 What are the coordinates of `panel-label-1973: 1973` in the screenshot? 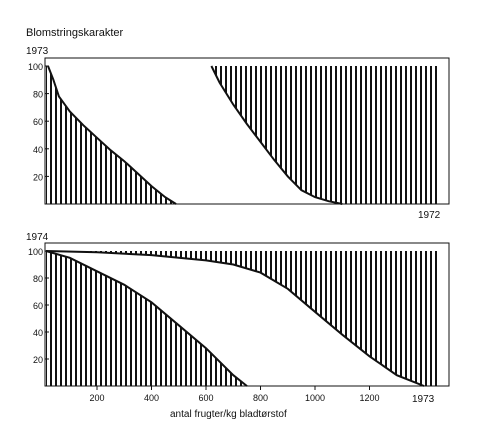 It's located at (37, 51).